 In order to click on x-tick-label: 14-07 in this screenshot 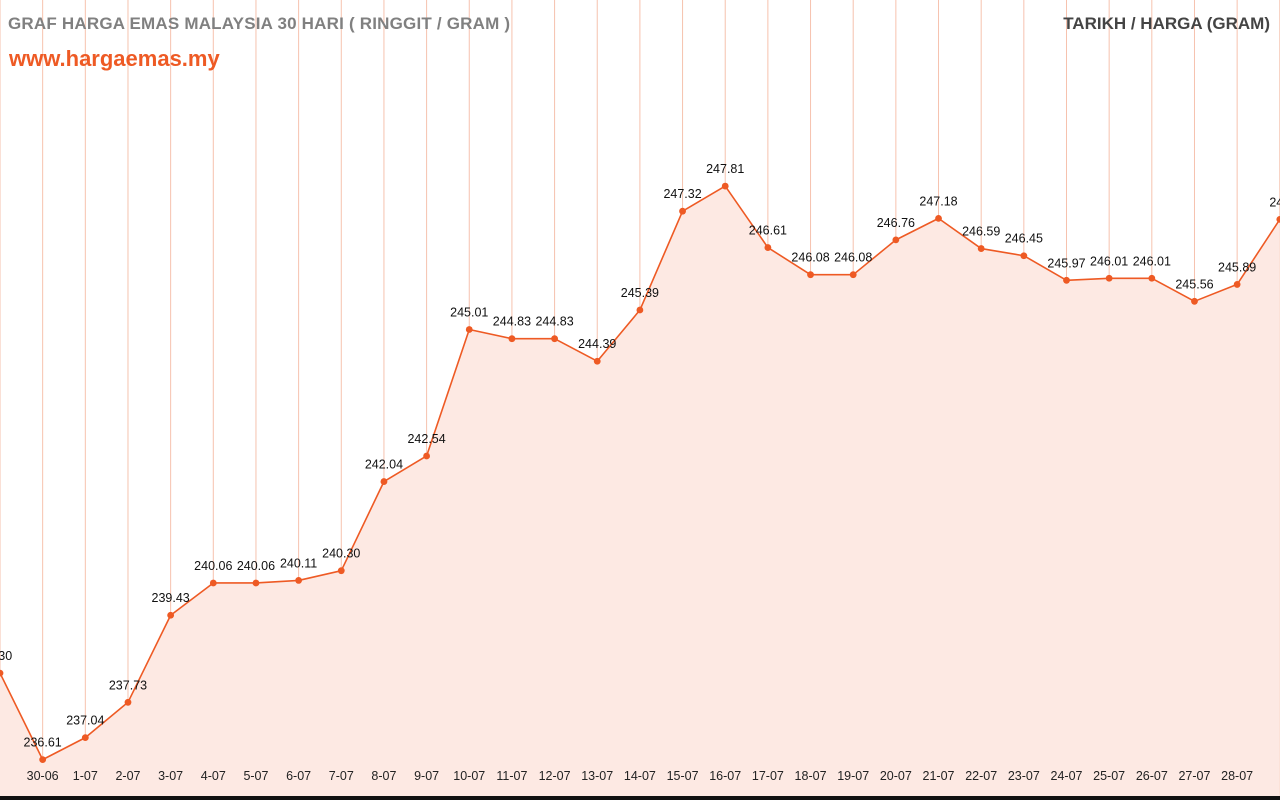, I will do `click(640, 776)`.